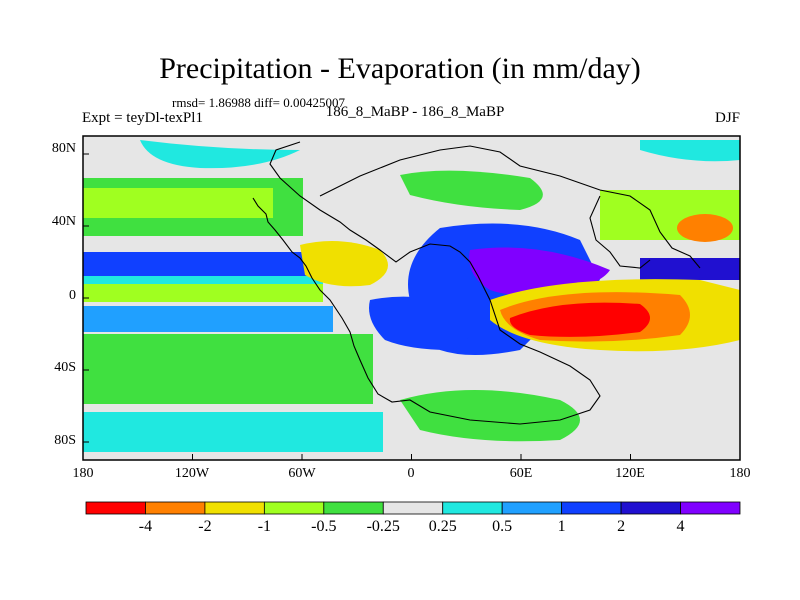  Describe the element at coordinates (490, 416) in the screenshot. I see `south-polar-green` at that location.